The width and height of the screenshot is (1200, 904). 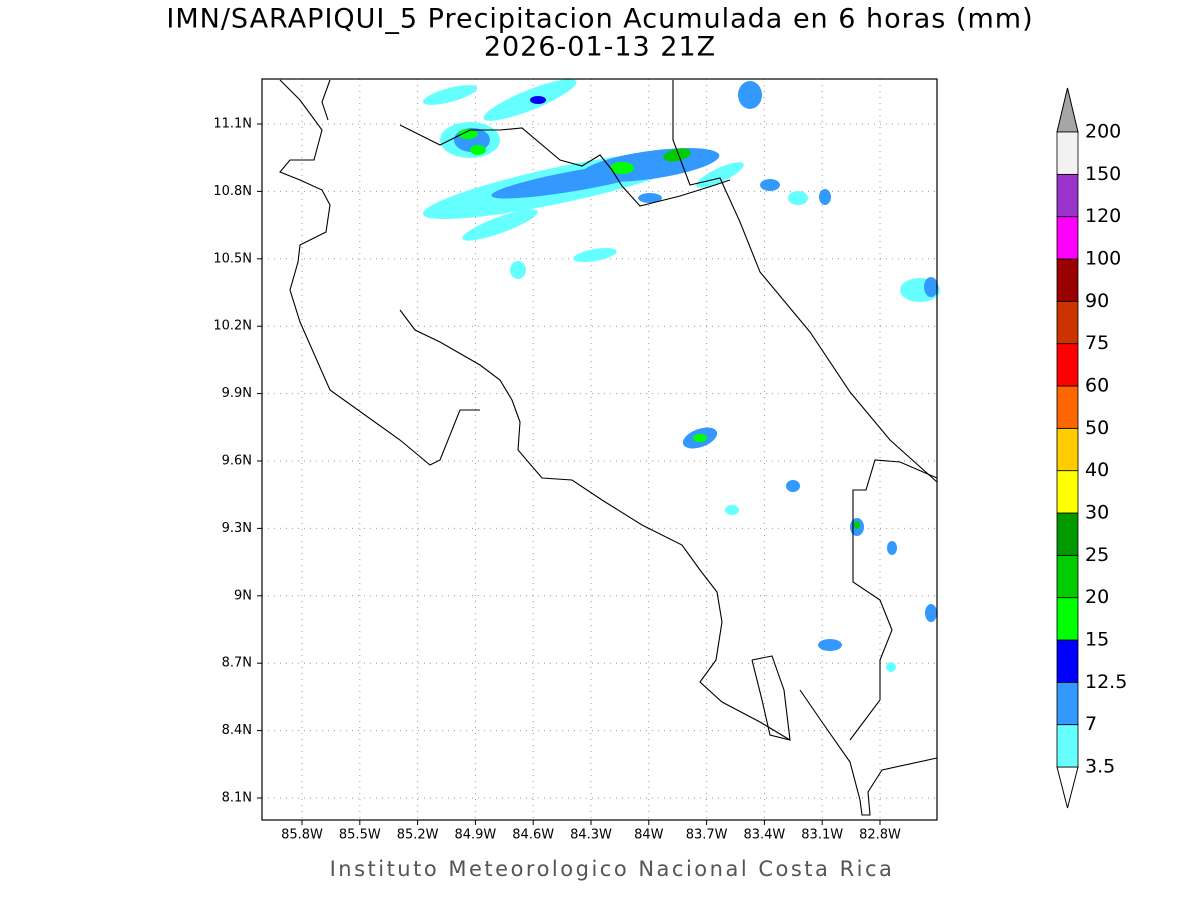 What do you see at coordinates (1067, 787) in the screenshot?
I see `colorbar-under` at bounding box center [1067, 787].